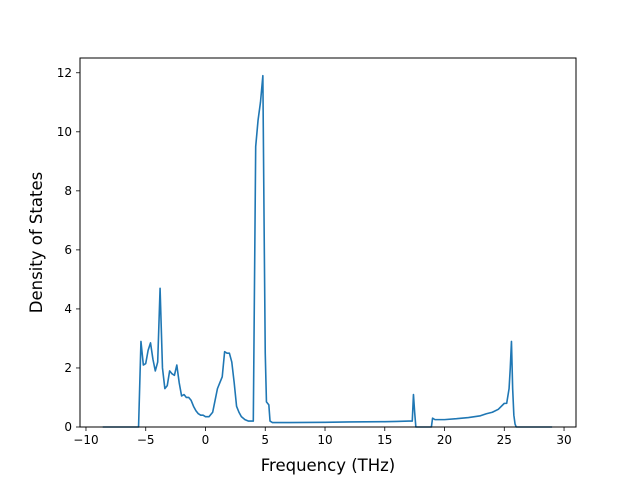 The height and width of the screenshot is (480, 640). What do you see at coordinates (68, 250) in the screenshot?
I see `y-tick-label: 6` at bounding box center [68, 250].